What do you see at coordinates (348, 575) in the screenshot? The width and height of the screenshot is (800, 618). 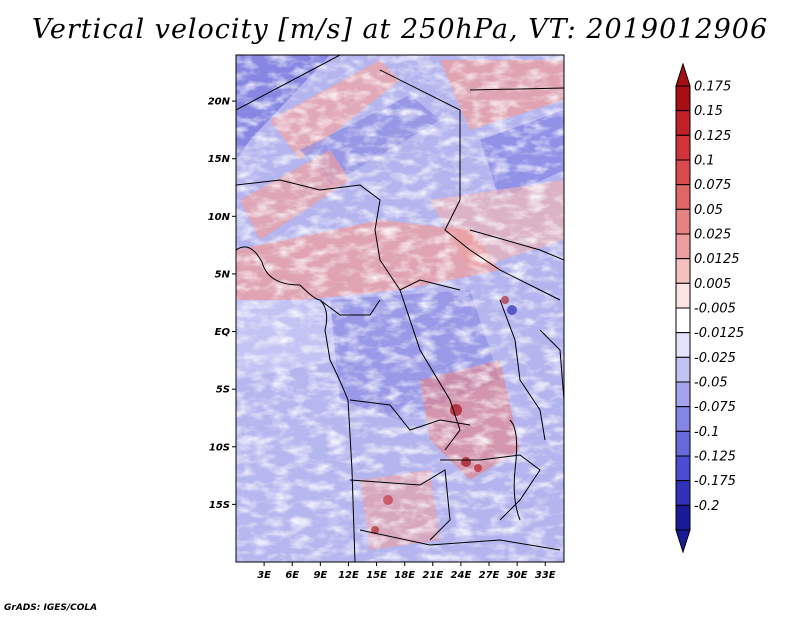 I see `lon-tick-label: 12E` at bounding box center [348, 575].